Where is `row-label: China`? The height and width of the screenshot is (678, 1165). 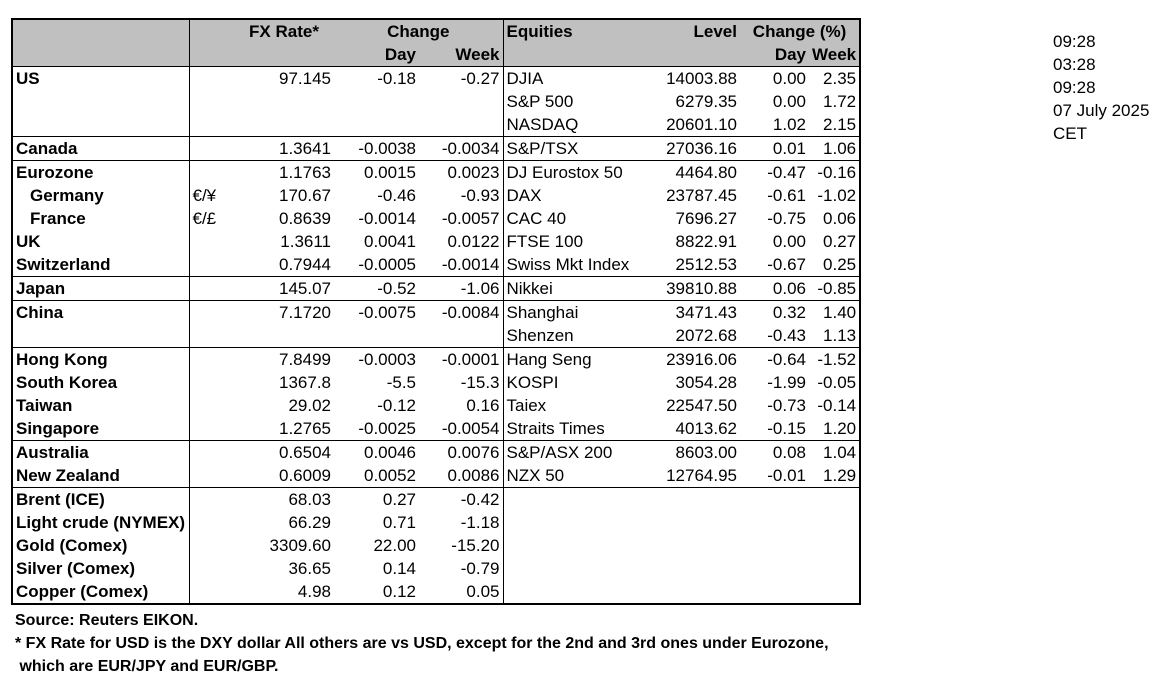 row-label: China is located at coordinates (100, 312).